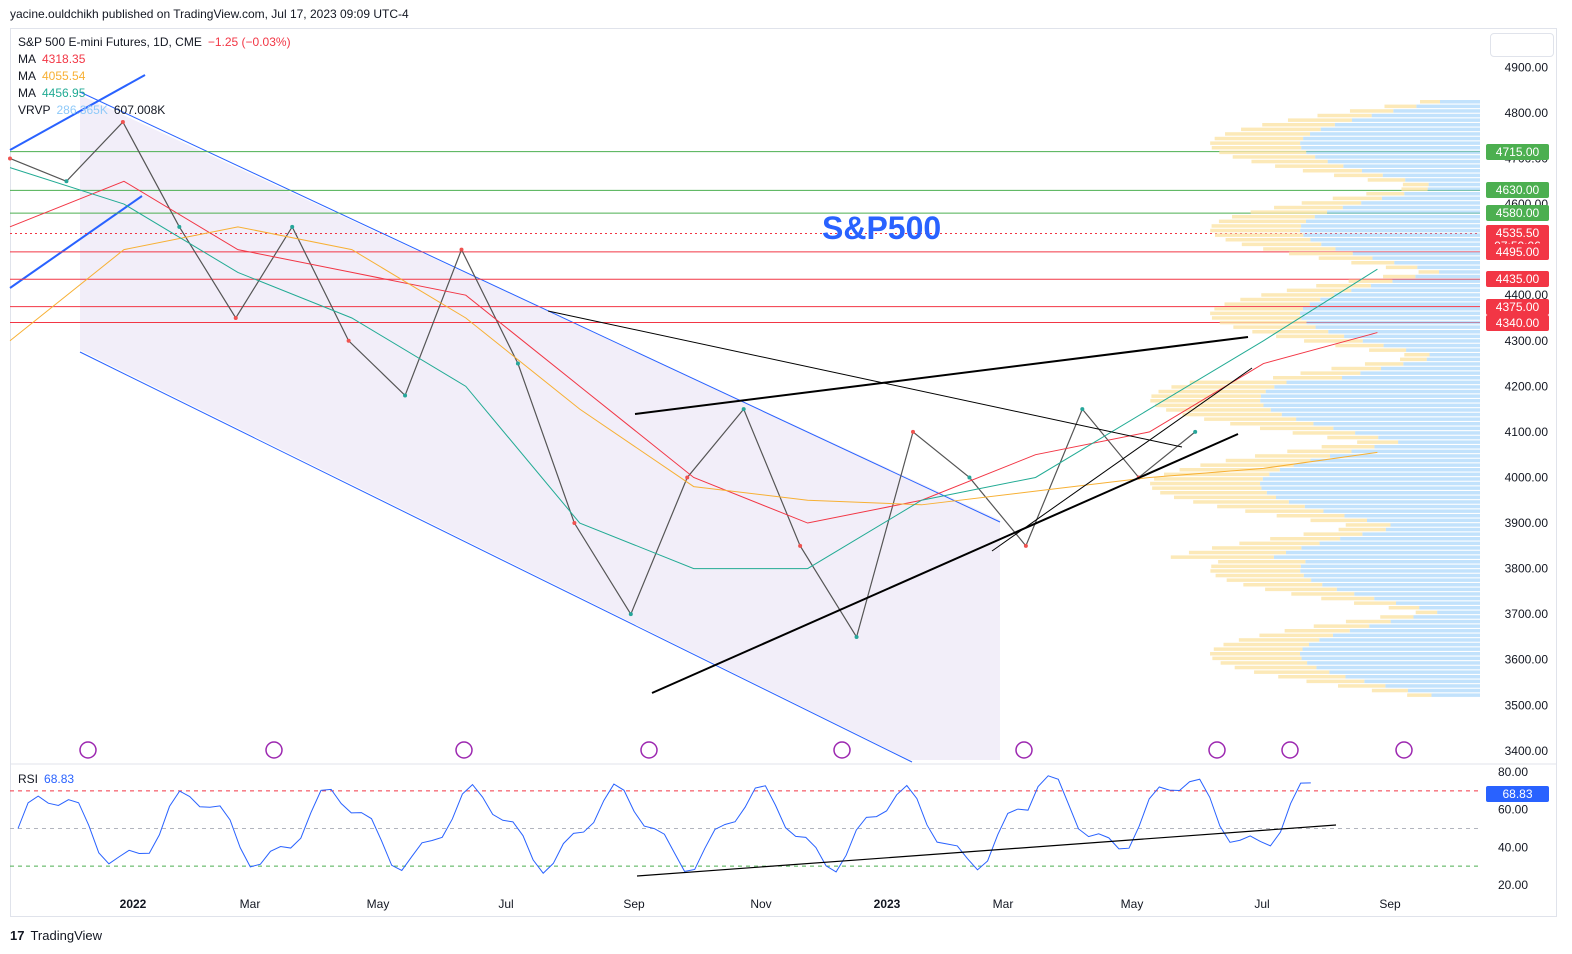  Describe the element at coordinates (378, 904) in the screenshot. I see `x-tick-label: May` at that location.